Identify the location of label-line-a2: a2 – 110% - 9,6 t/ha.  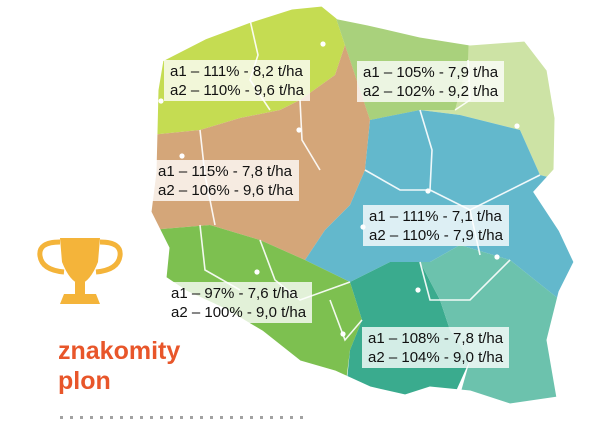
(237, 90).